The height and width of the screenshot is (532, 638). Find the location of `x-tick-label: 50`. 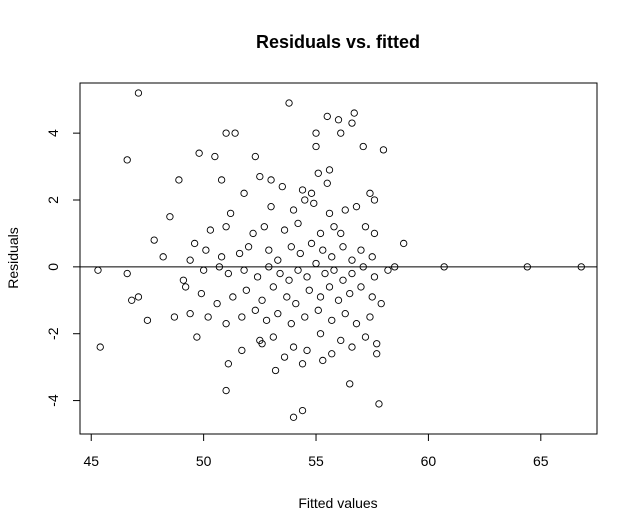

x-tick-label: 50 is located at coordinates (204, 461).